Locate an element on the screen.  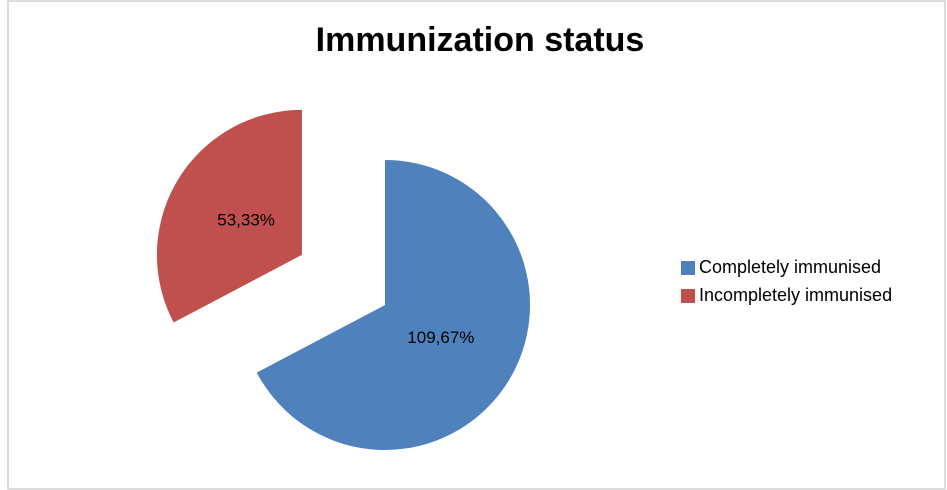
pie-slice is located at coordinates (229, 216).